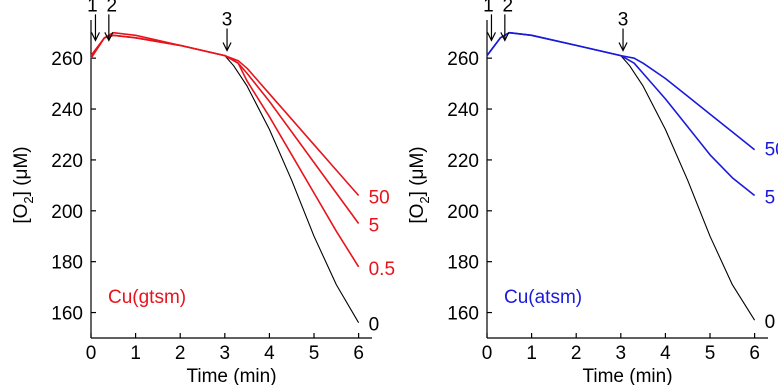 This screenshot has width=778, height=385. I want to click on panel-label: Cu(atsm), so click(543, 297).